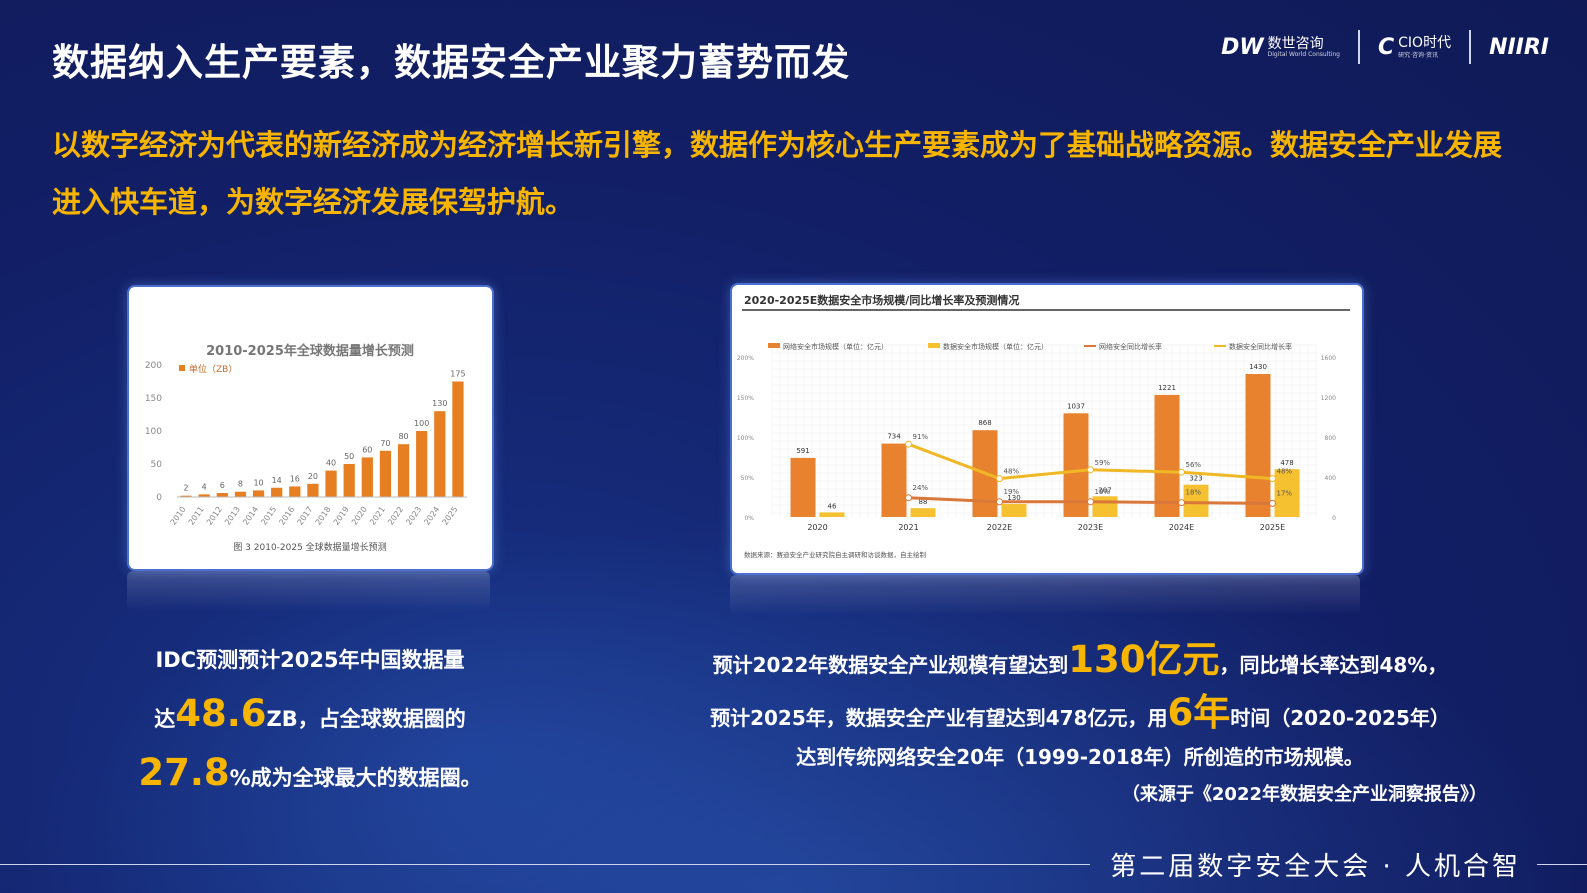 This screenshot has width=1587, height=893. What do you see at coordinates (153, 399) in the screenshot?
I see `y-tick-label: 150` at bounding box center [153, 399].